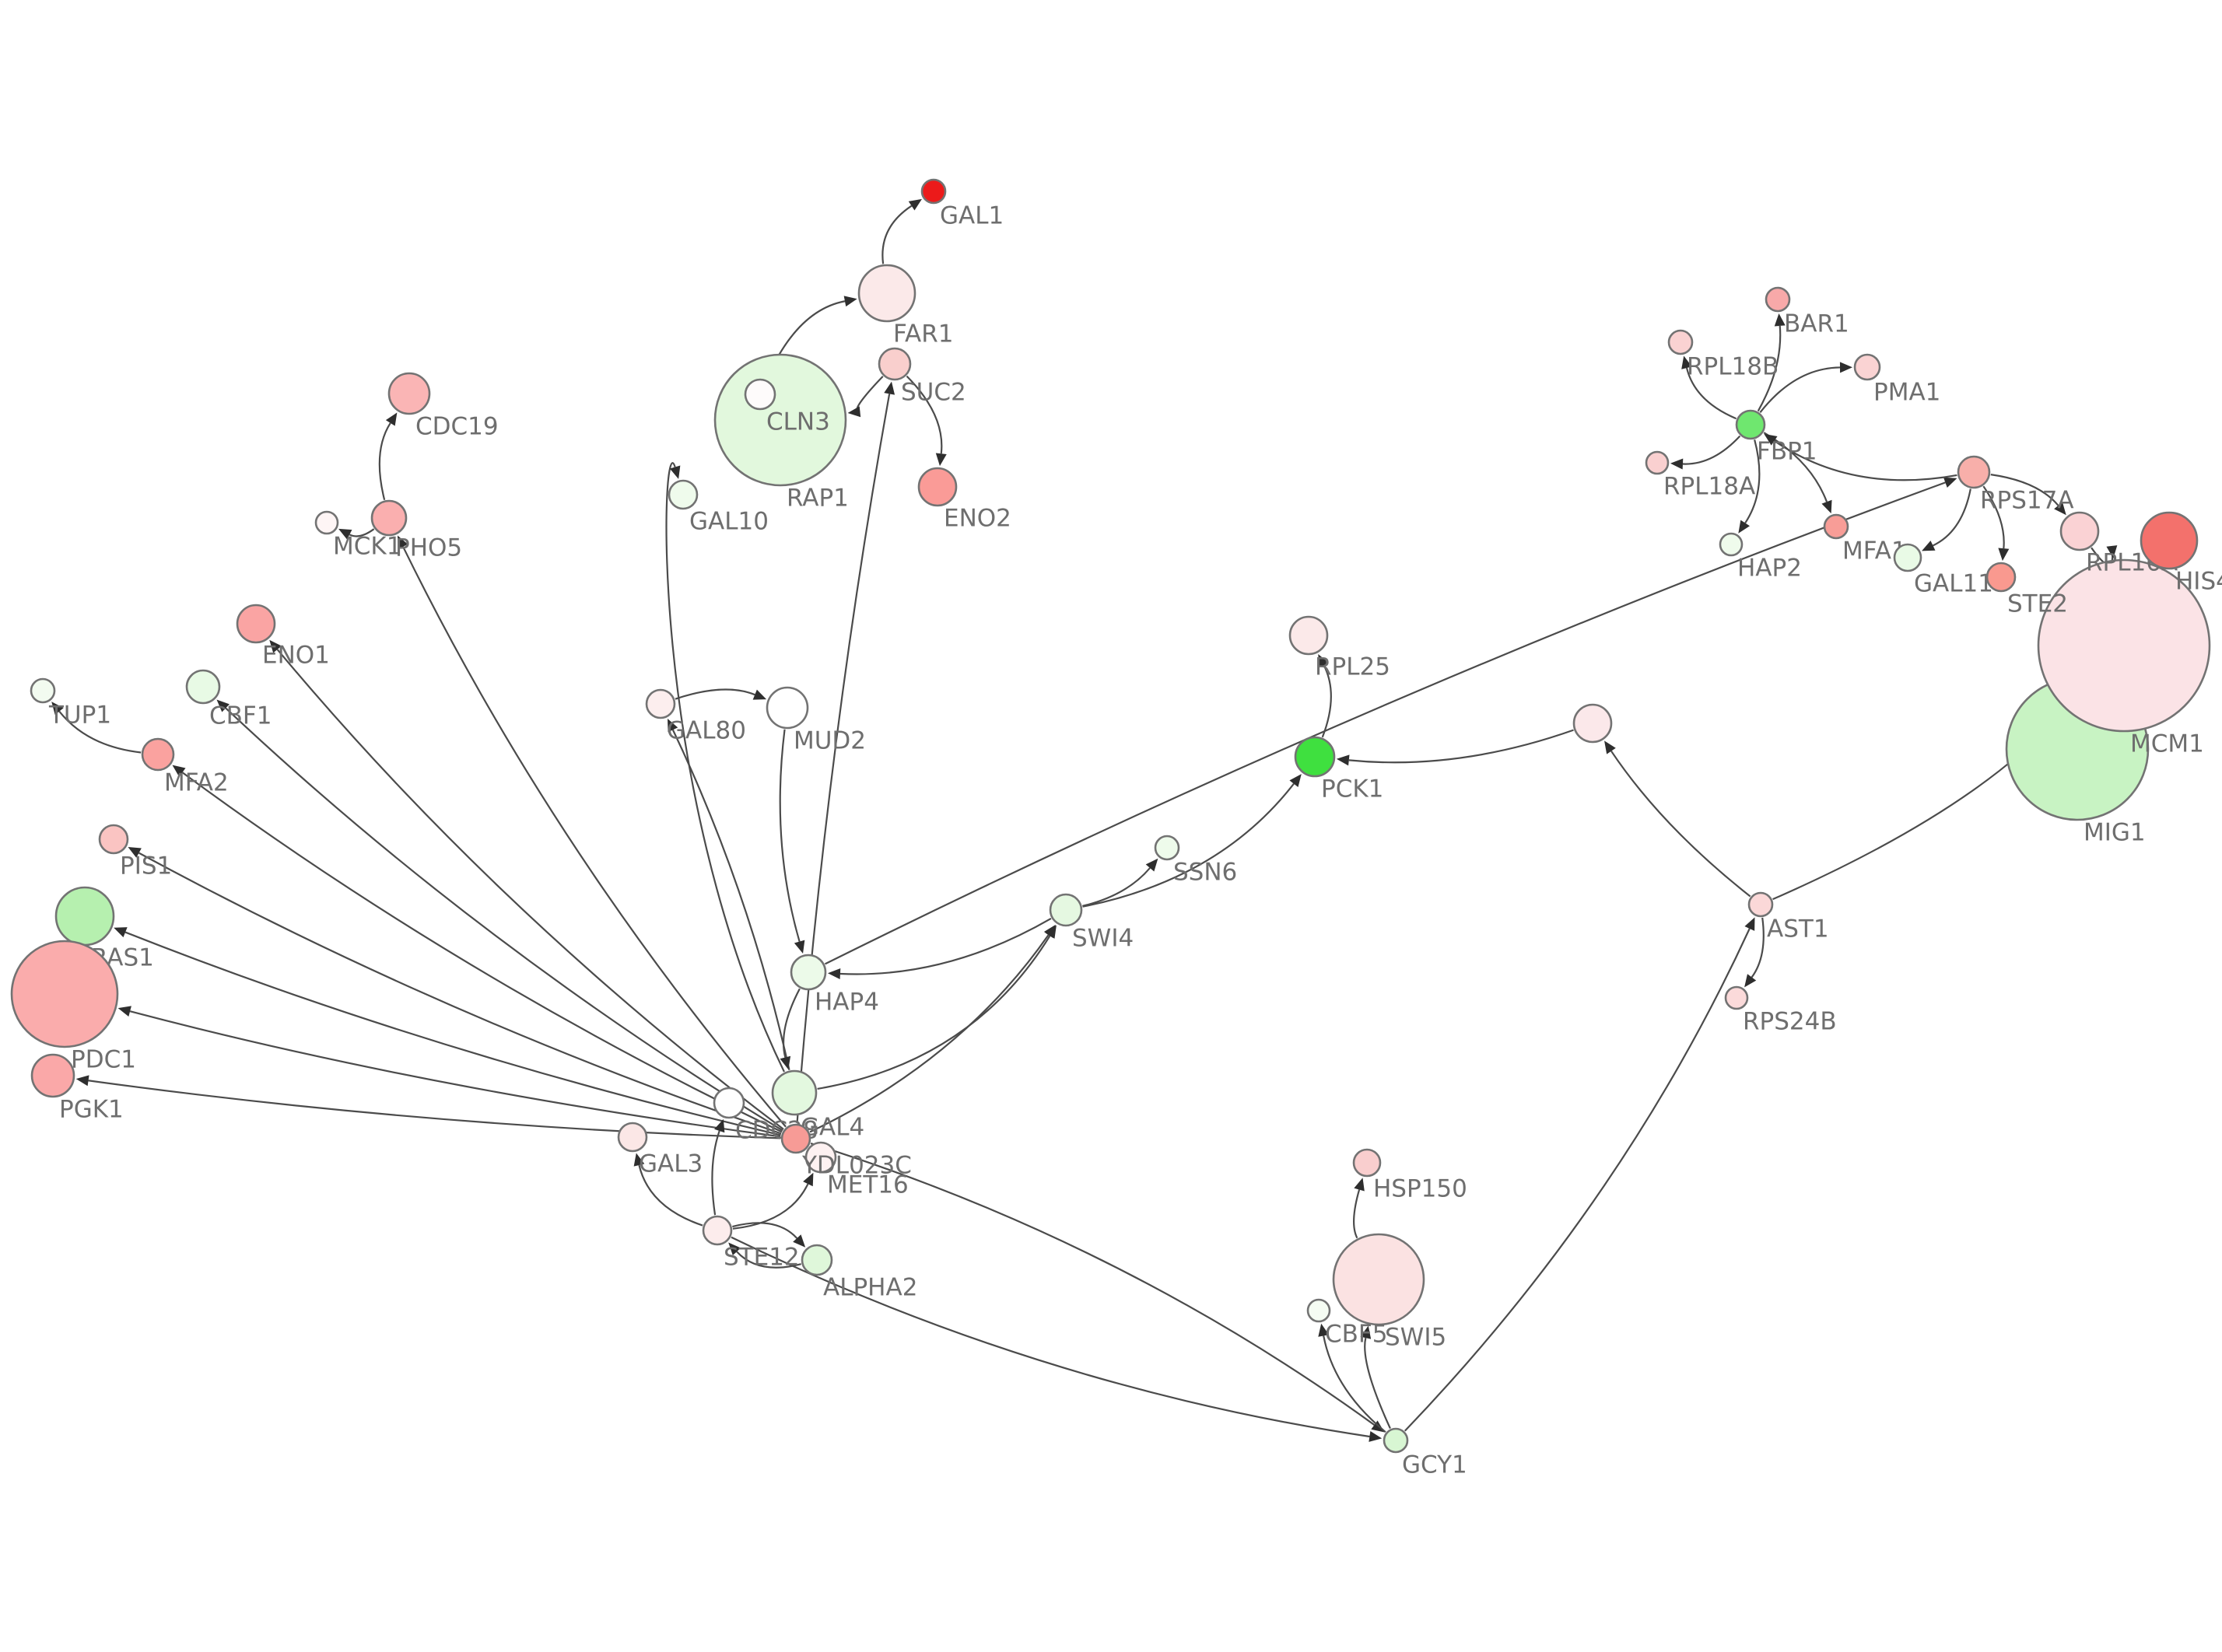 The height and width of the screenshot is (1652, 2222). What do you see at coordinates (455, 1074) in the screenshot?
I see `edge-YDL023C-PDC1` at bounding box center [455, 1074].